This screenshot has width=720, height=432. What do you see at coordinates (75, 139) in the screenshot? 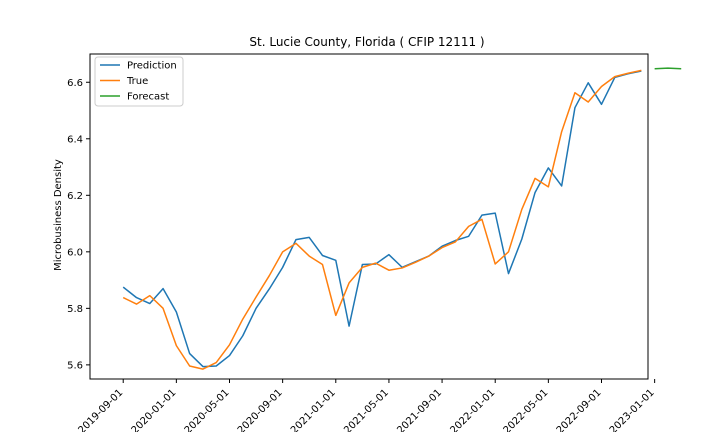
I see `y-tick-label: 6.4` at bounding box center [75, 139].